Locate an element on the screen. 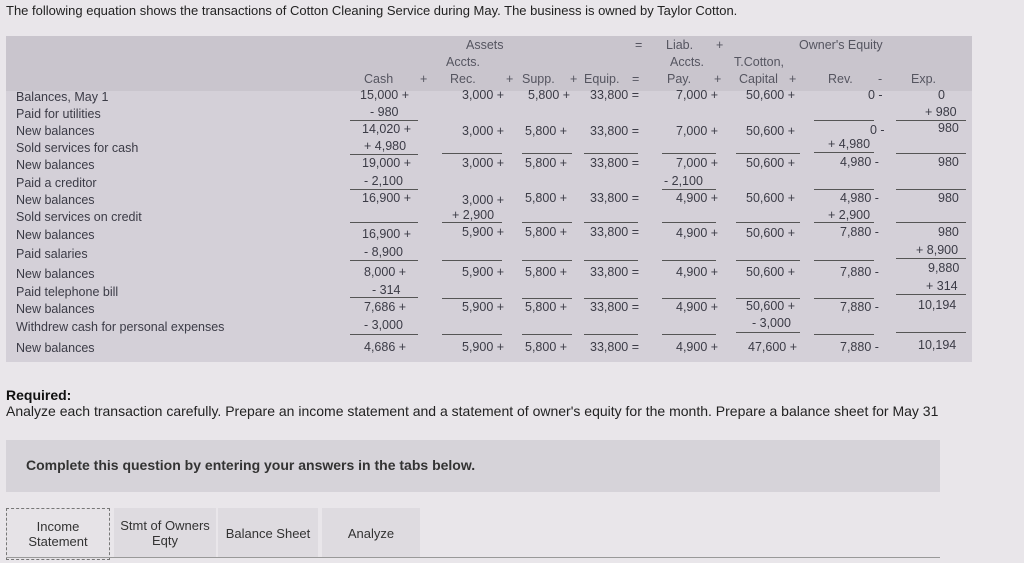 The image size is (1024, 563). tab-label: Stmt of Owners Eqty is located at coordinates (165, 533).